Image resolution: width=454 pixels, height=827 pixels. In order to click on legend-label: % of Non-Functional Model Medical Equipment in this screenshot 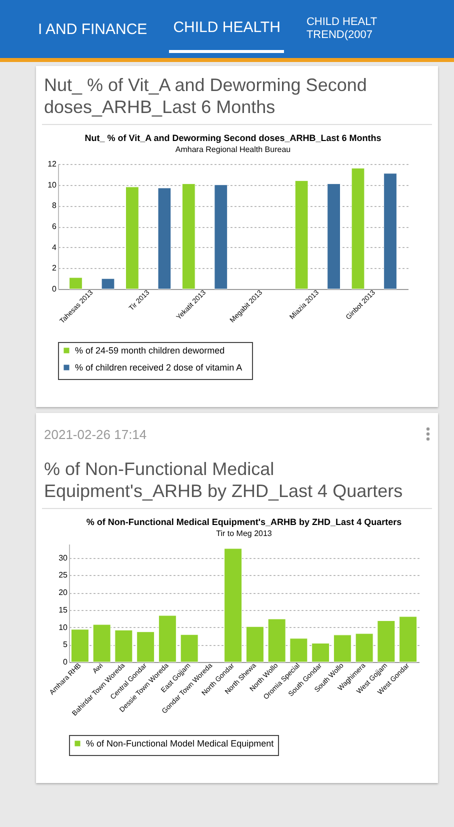, I will do `click(180, 743)`.